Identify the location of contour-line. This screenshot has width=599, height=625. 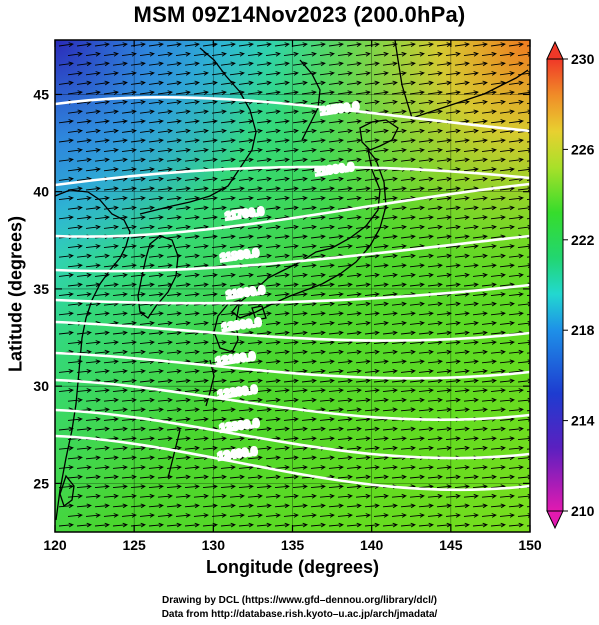
(292, 294).